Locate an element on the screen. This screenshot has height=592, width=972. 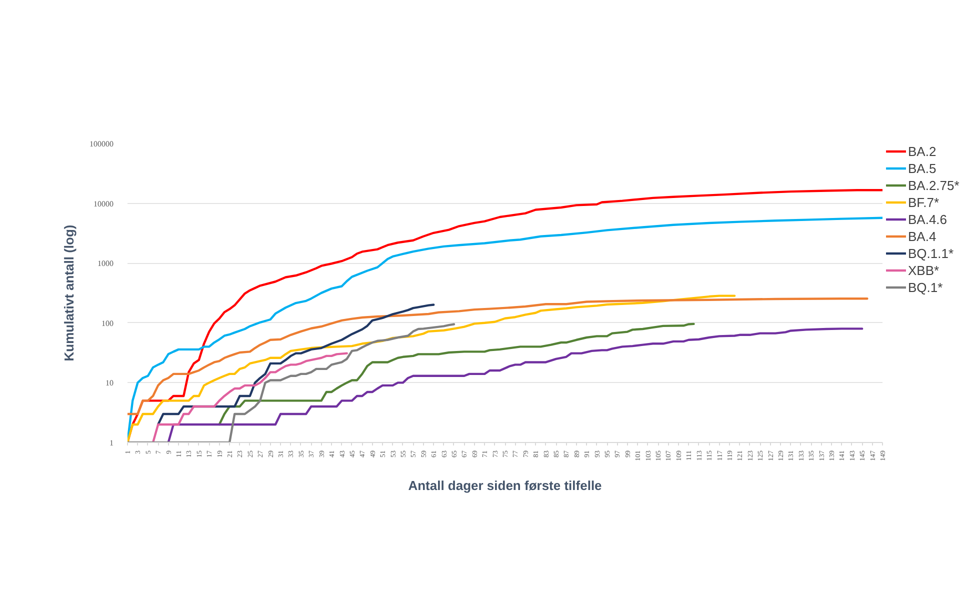
y-tick-label: 1000 is located at coordinates (106, 263).